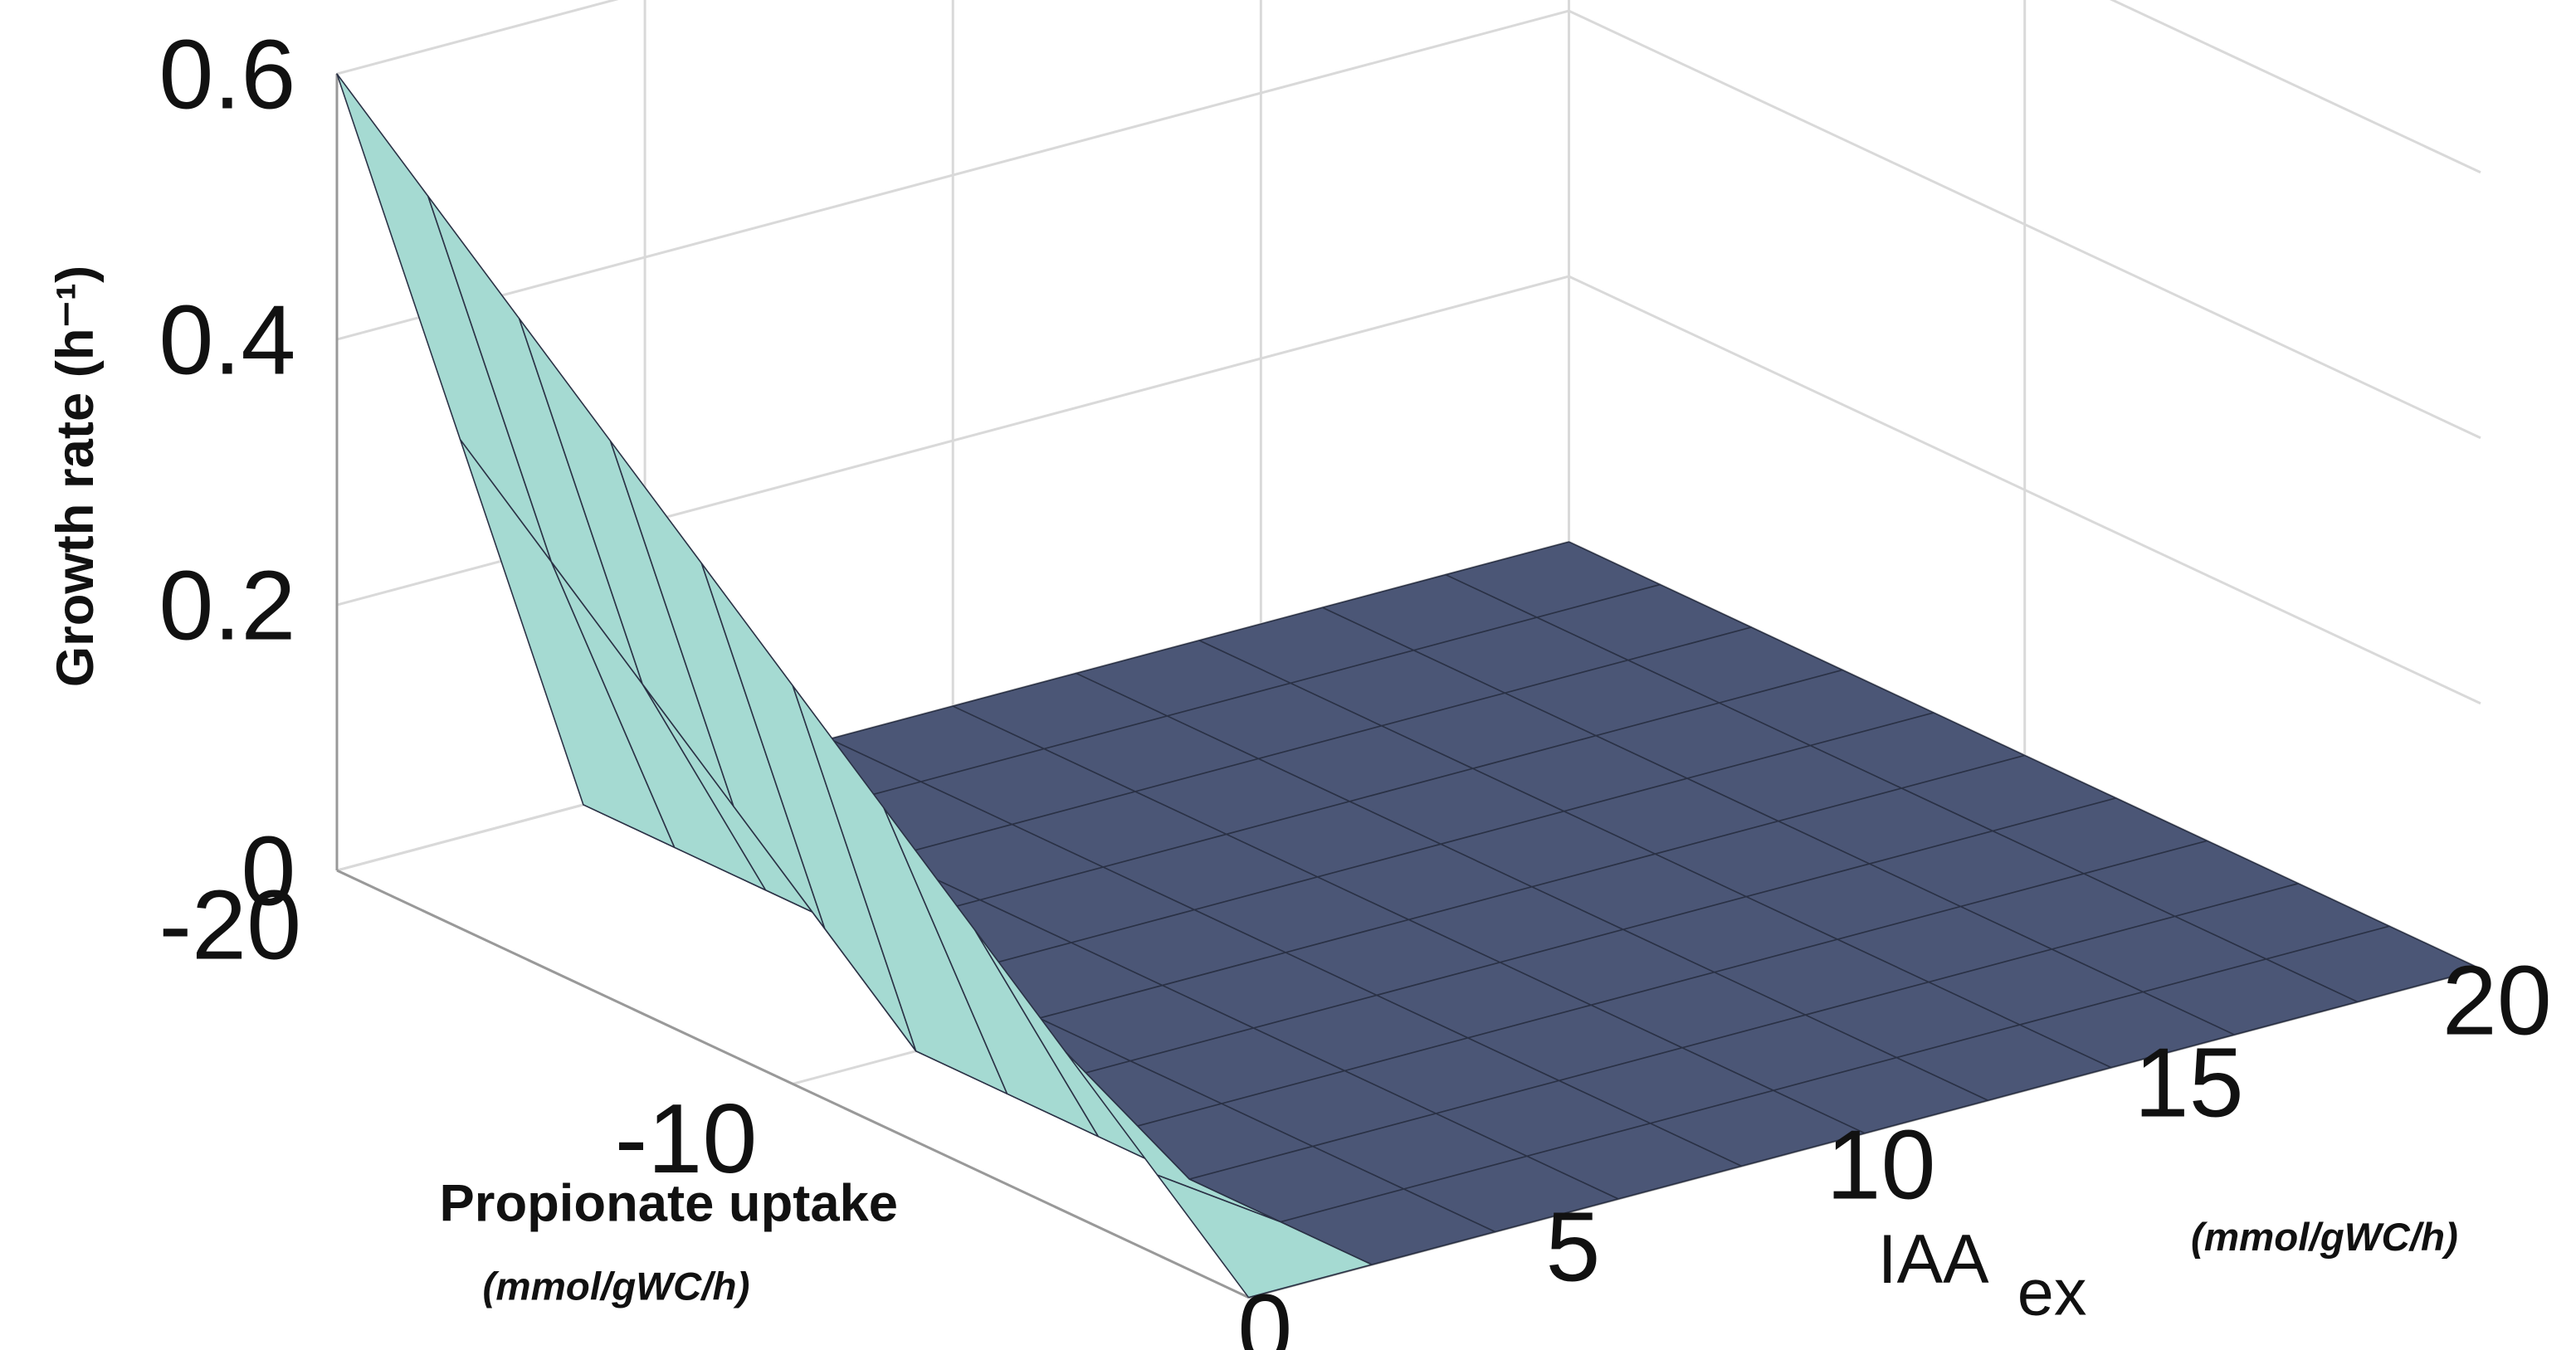  Describe the element at coordinates (268, 871) in the screenshot. I see `z-tick-label: 0` at that location.